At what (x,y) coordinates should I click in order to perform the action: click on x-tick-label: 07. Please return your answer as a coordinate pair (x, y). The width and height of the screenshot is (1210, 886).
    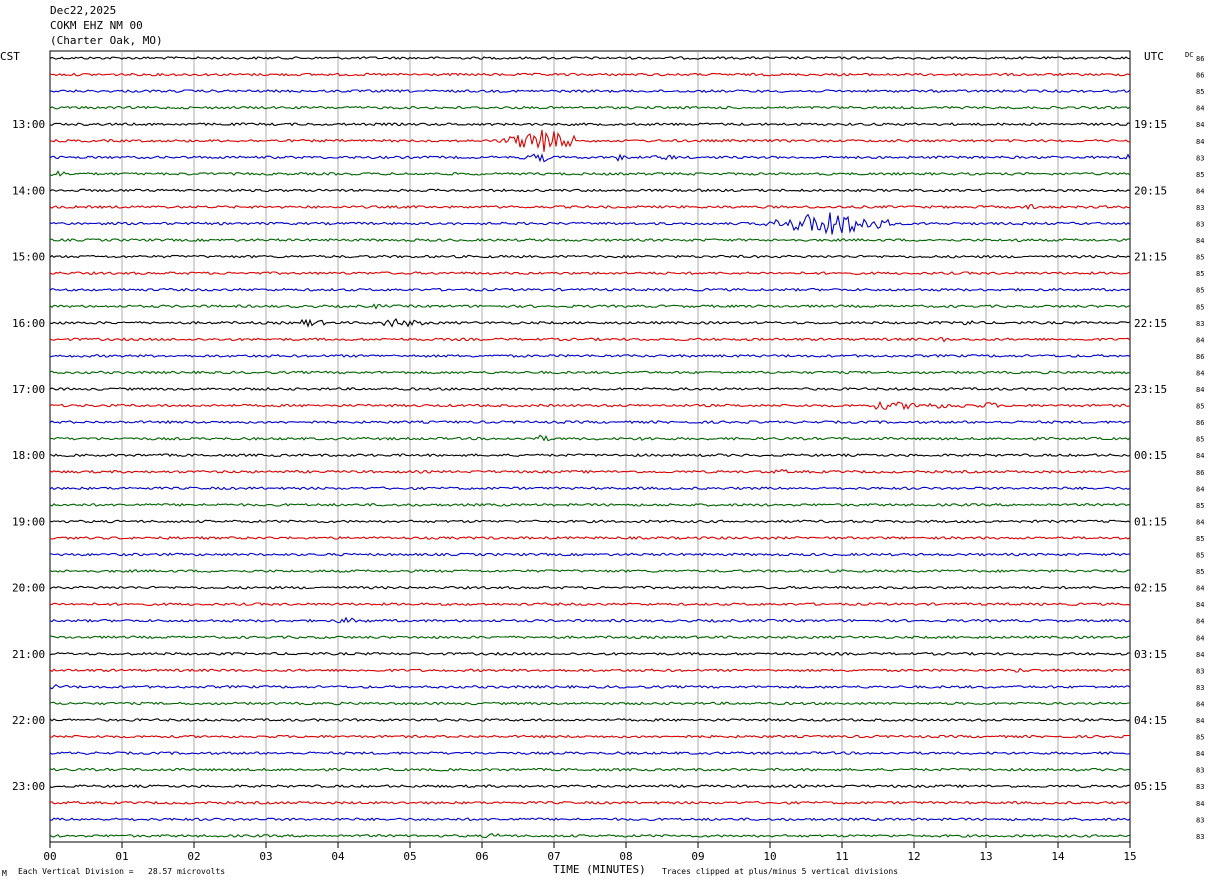
    Looking at the image, I should click on (553, 856).